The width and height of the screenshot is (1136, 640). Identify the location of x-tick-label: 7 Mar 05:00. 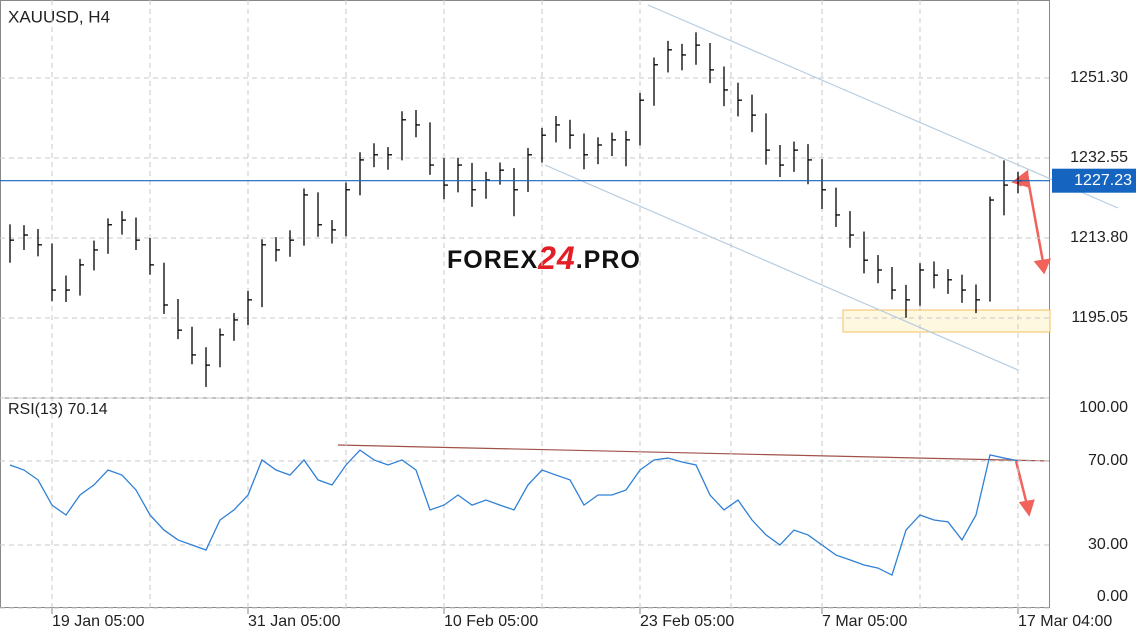
(864, 621).